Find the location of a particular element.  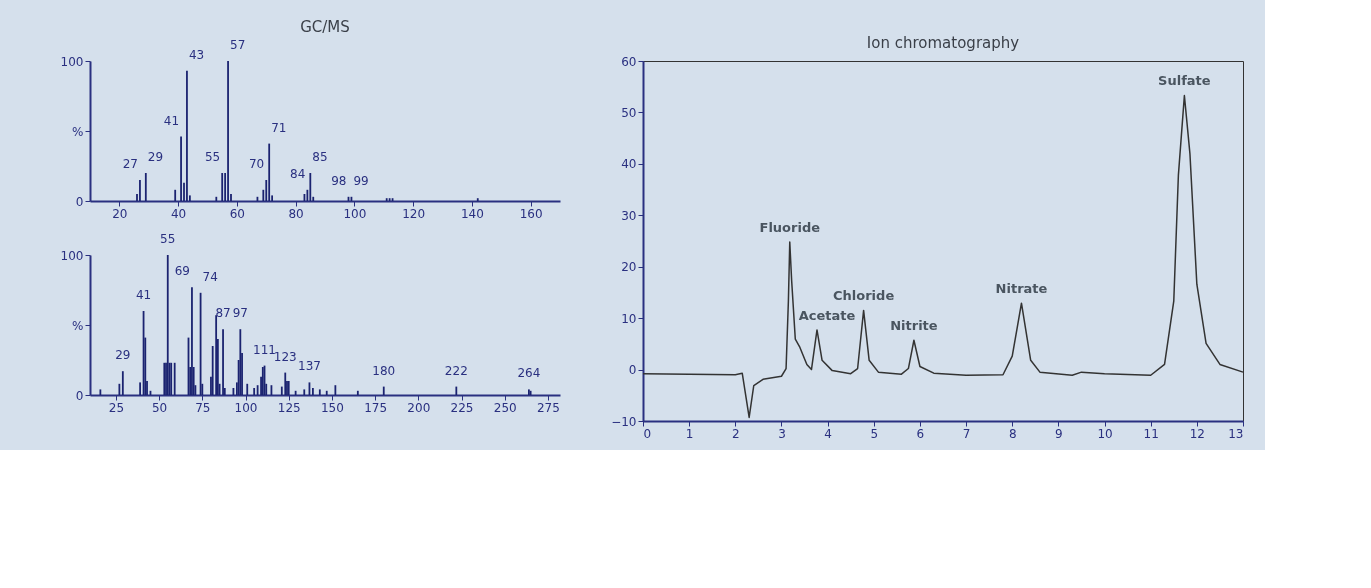

x-tick-label: 2 is located at coordinates (735, 433).